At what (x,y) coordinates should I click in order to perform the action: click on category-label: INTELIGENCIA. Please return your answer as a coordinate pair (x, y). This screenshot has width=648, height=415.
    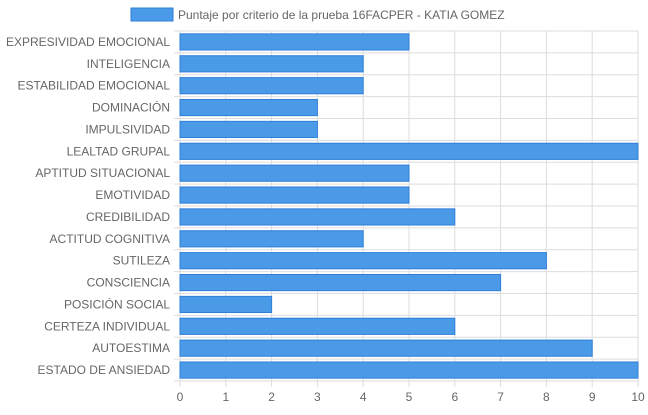
    Looking at the image, I should click on (128, 64).